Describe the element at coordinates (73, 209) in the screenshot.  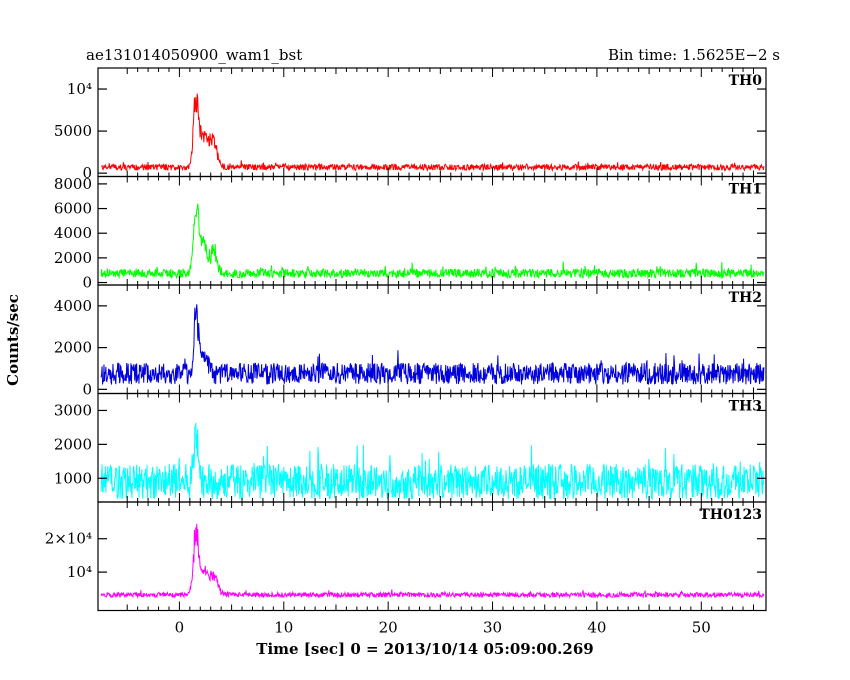
I see `y-tick-label-th1: 6000` at that location.